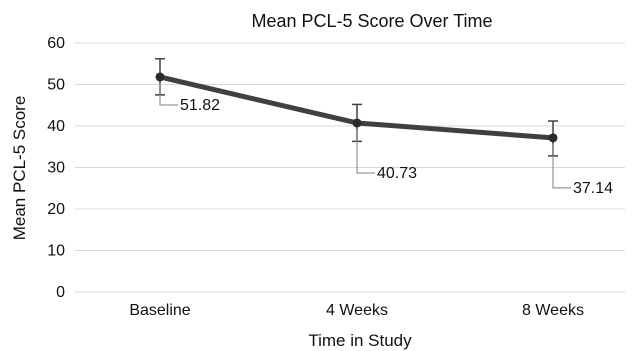  Describe the element at coordinates (56, 126) in the screenshot. I see `y-tick-label: 40` at that location.